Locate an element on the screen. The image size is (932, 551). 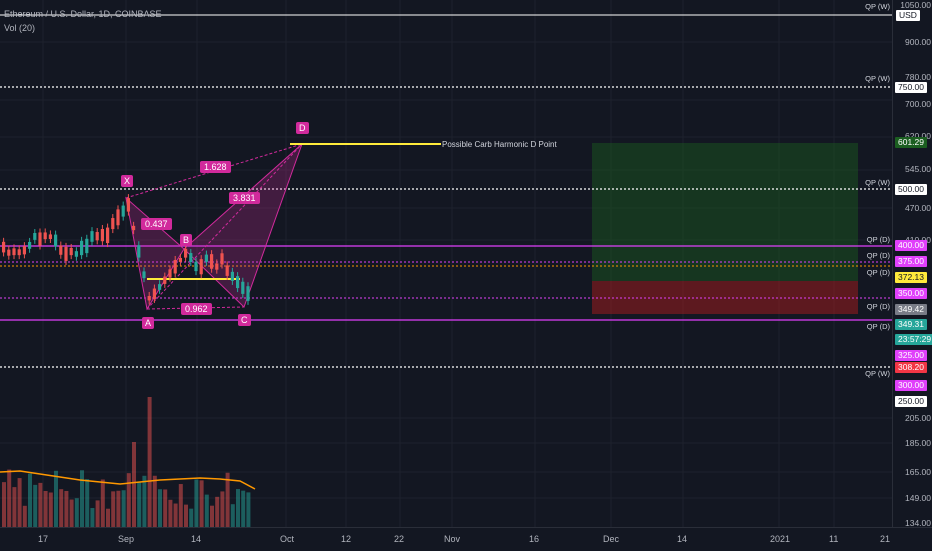
price-tag: 23:57:29 is located at coordinates (913, 339).